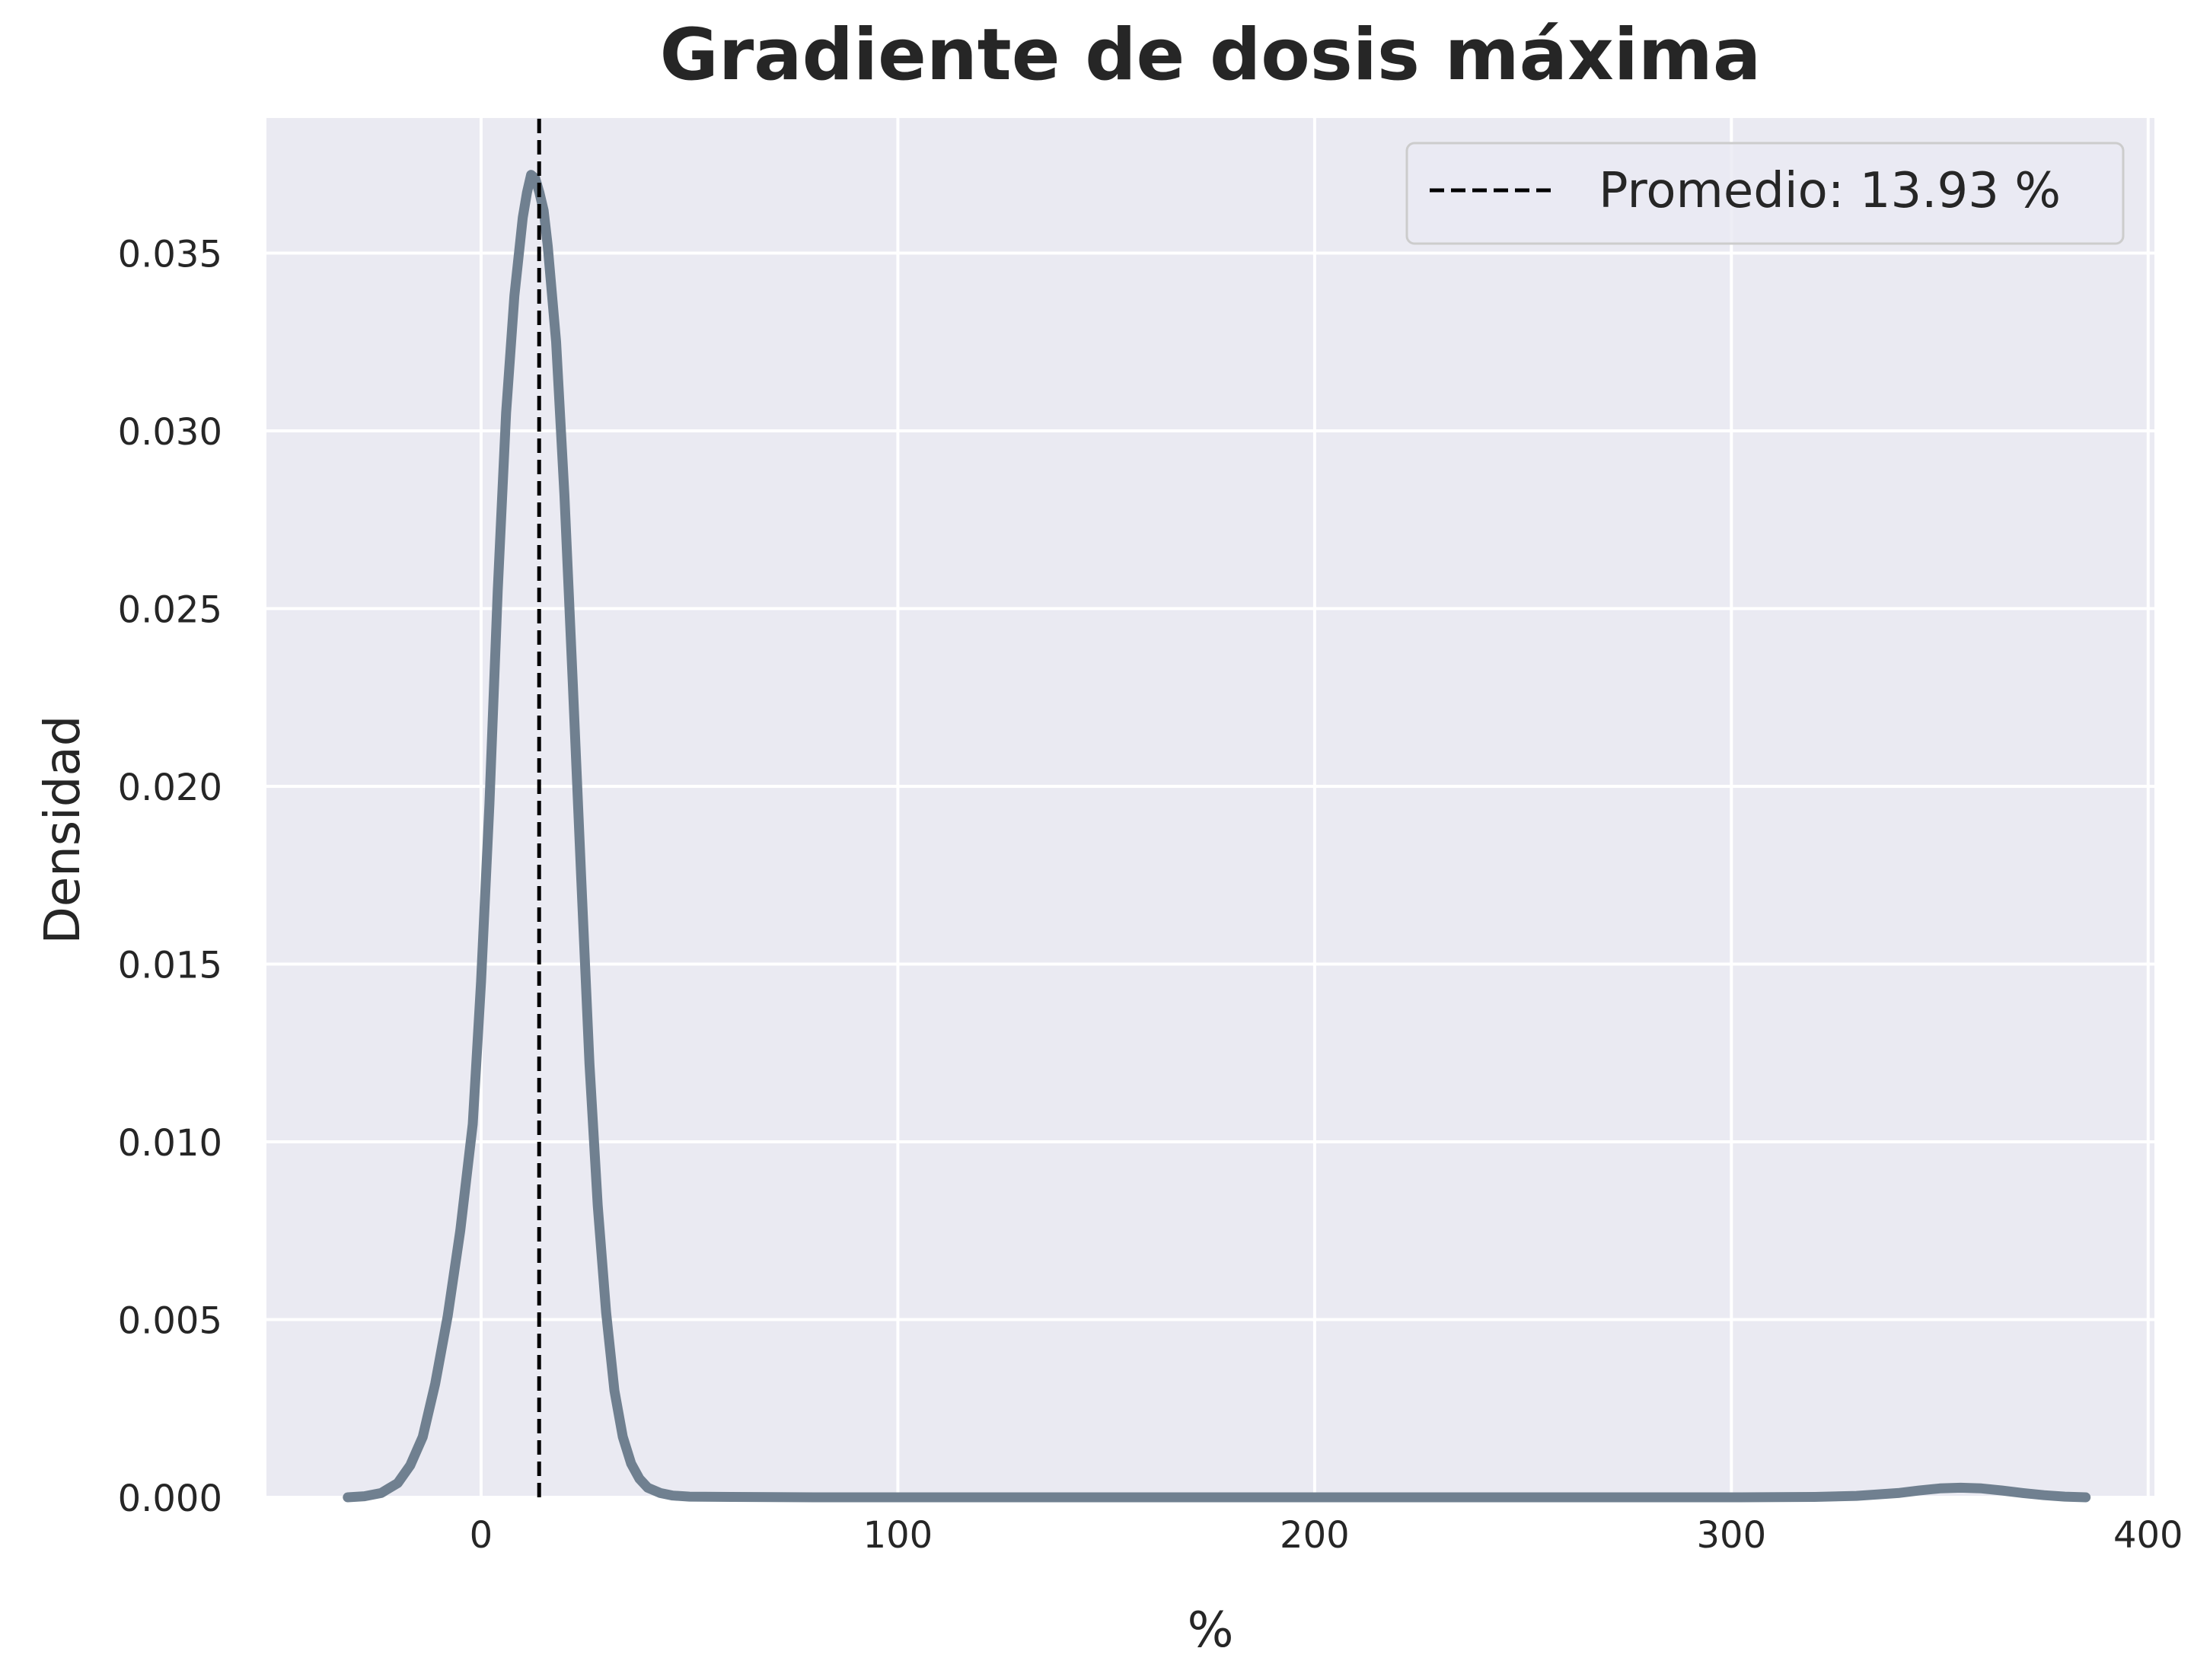 Image resolution: width=2194 pixels, height=1680 pixels. I want to click on legend-label-mean: Promedio: 13.93 %, so click(1830, 191).